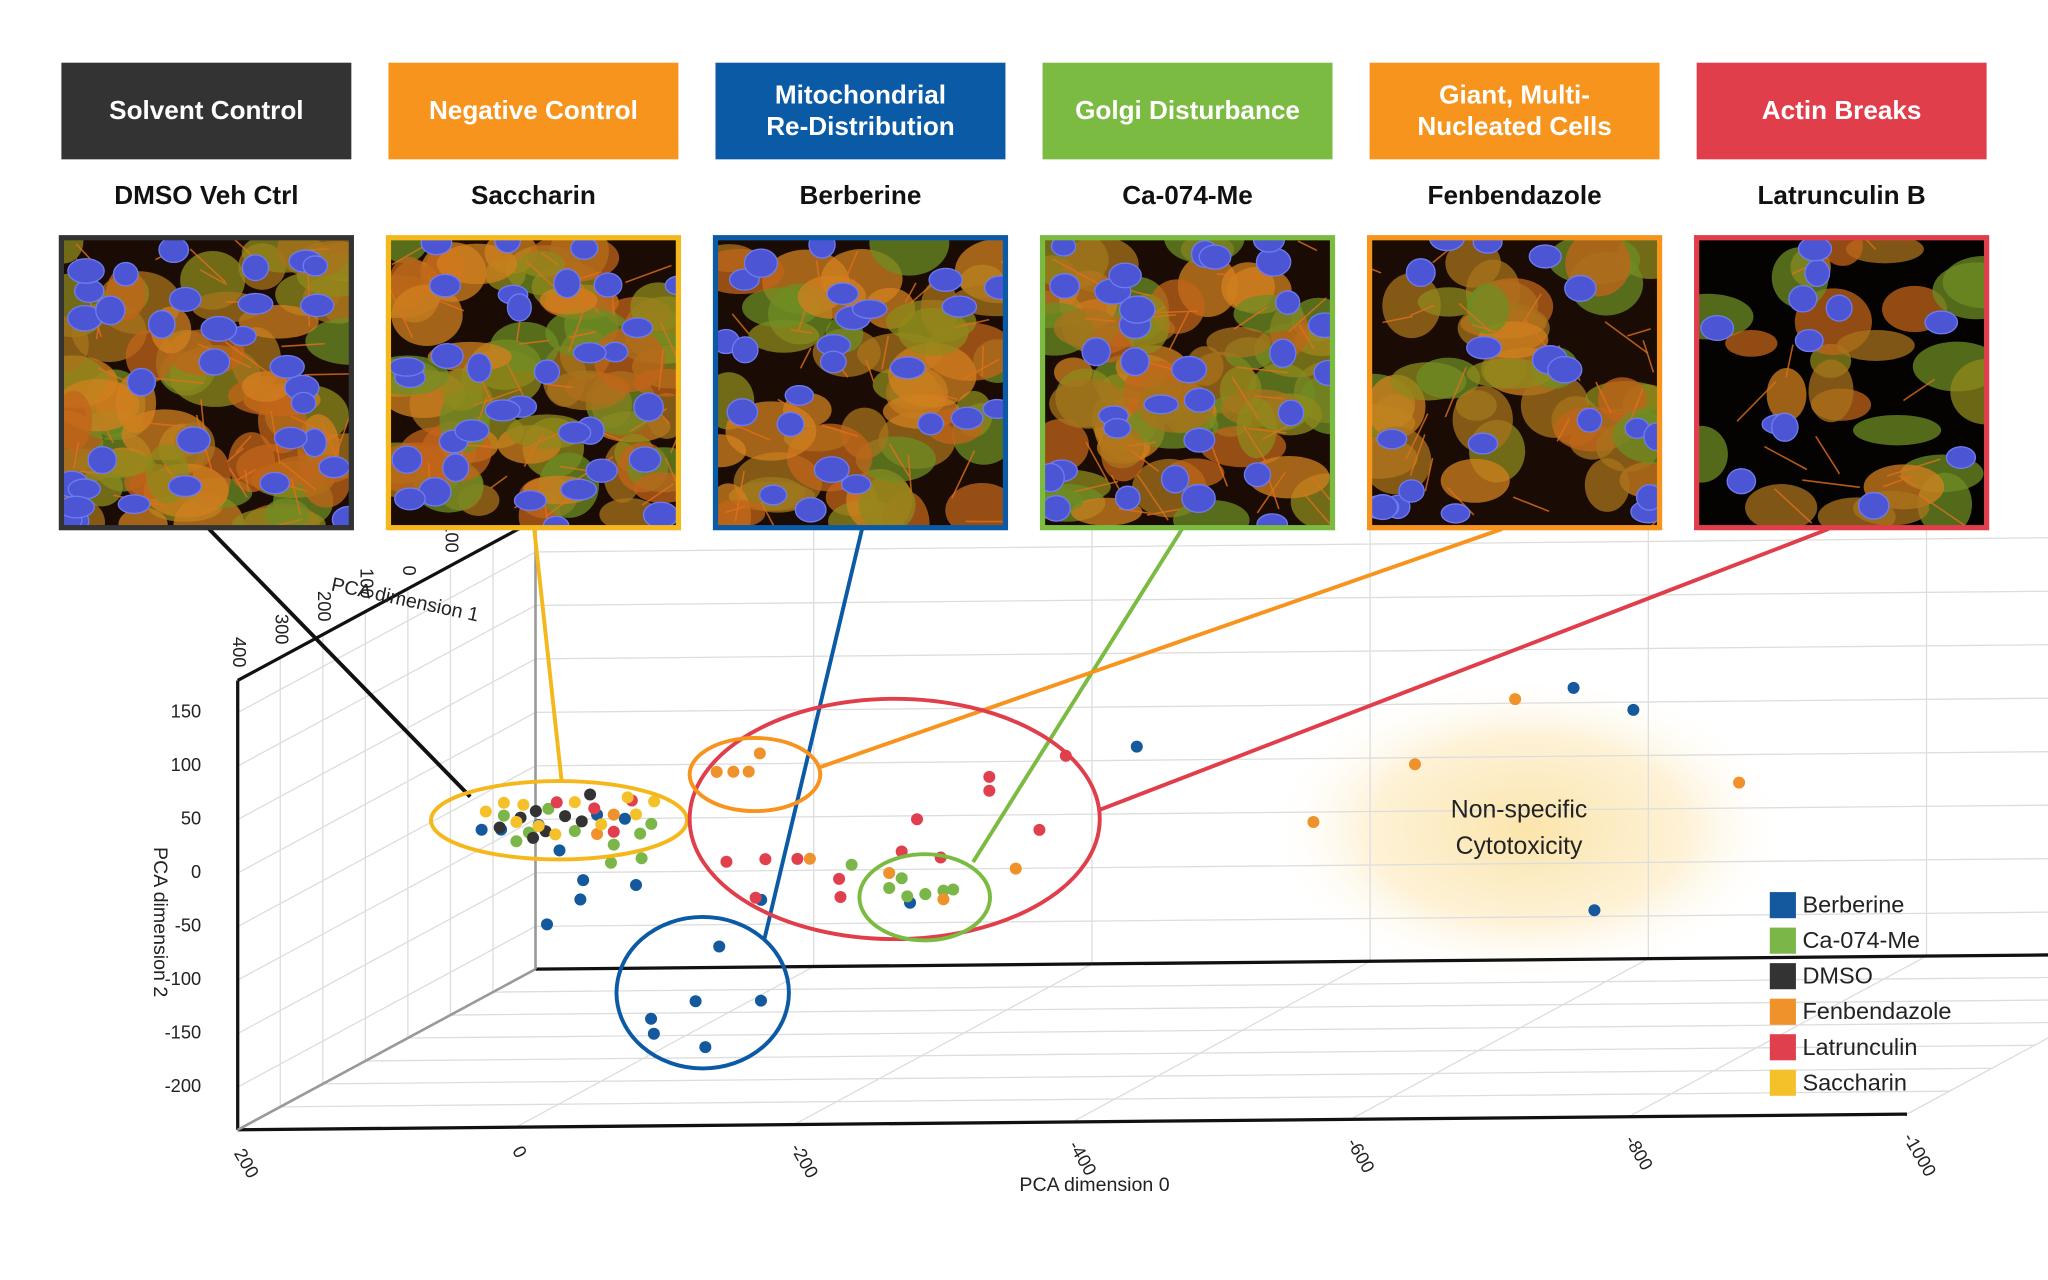 This screenshot has height=1280, width=2048. What do you see at coordinates (1841, 195) in the screenshot?
I see `compound-name: Latrunculin B` at bounding box center [1841, 195].